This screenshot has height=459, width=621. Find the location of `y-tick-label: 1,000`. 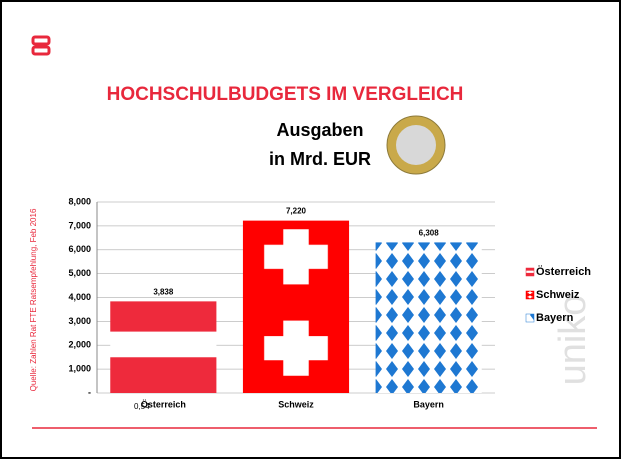

y-tick-label: 1,000 is located at coordinates (79, 369).